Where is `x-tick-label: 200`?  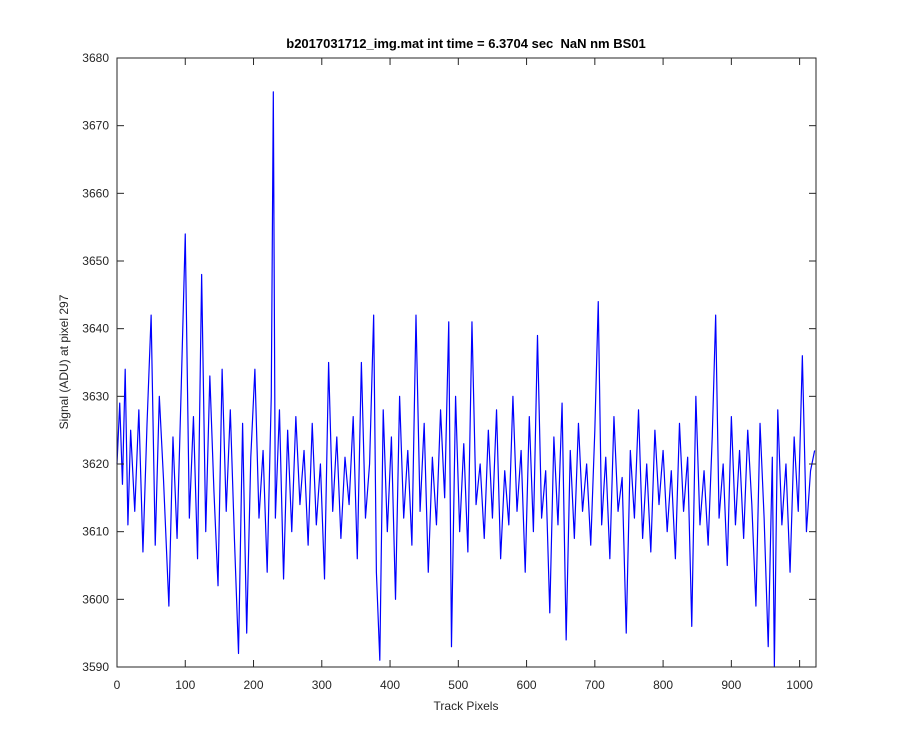
x-tick-label: 200 is located at coordinates (254, 685).